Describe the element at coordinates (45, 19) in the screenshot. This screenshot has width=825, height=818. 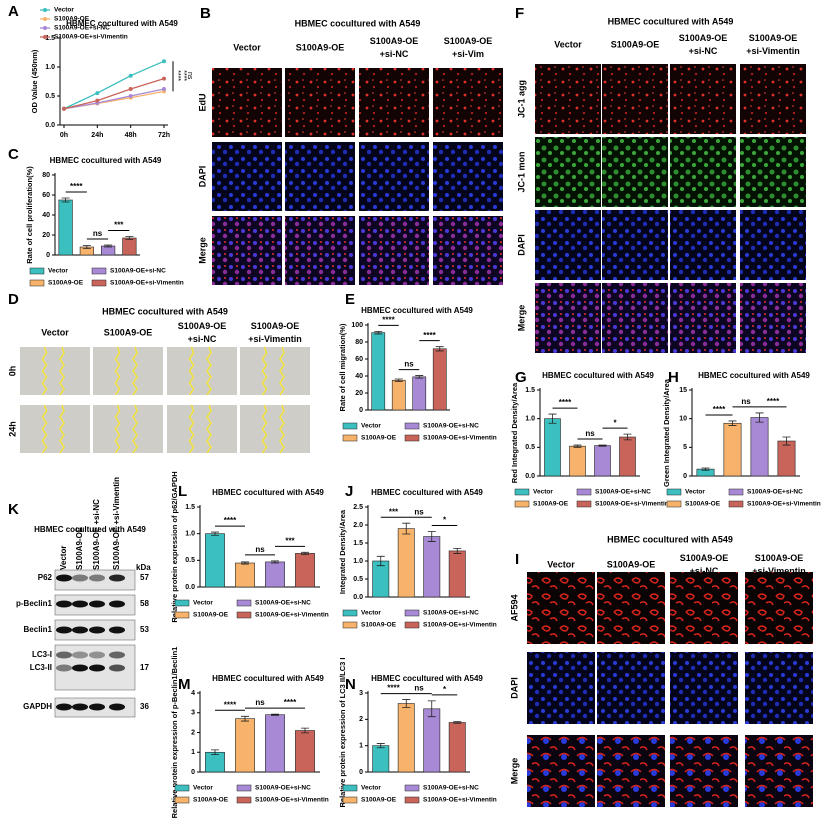
I see `legend-marker` at that location.